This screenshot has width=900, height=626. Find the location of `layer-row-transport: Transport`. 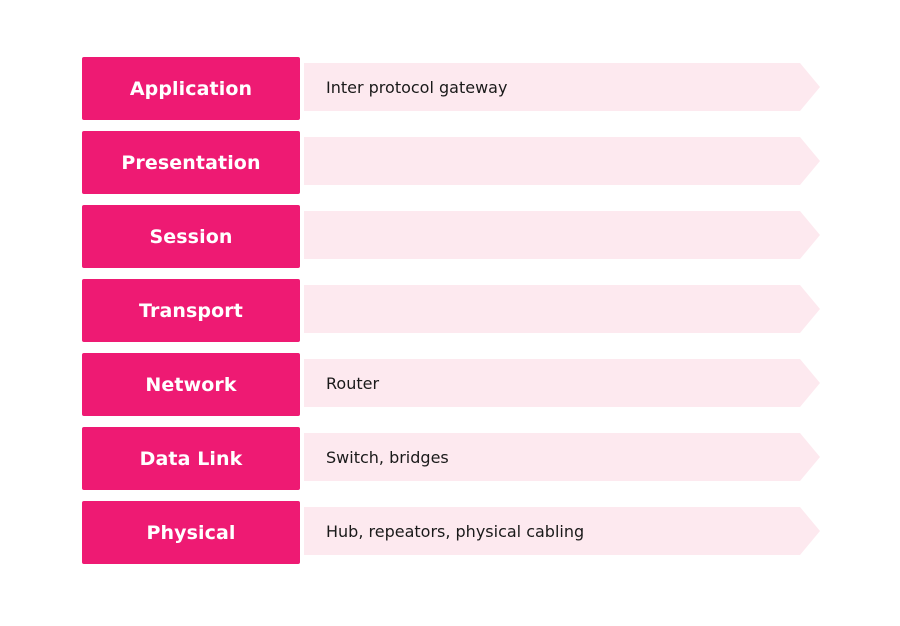

layer-row-transport: Transport is located at coordinates (452, 310).